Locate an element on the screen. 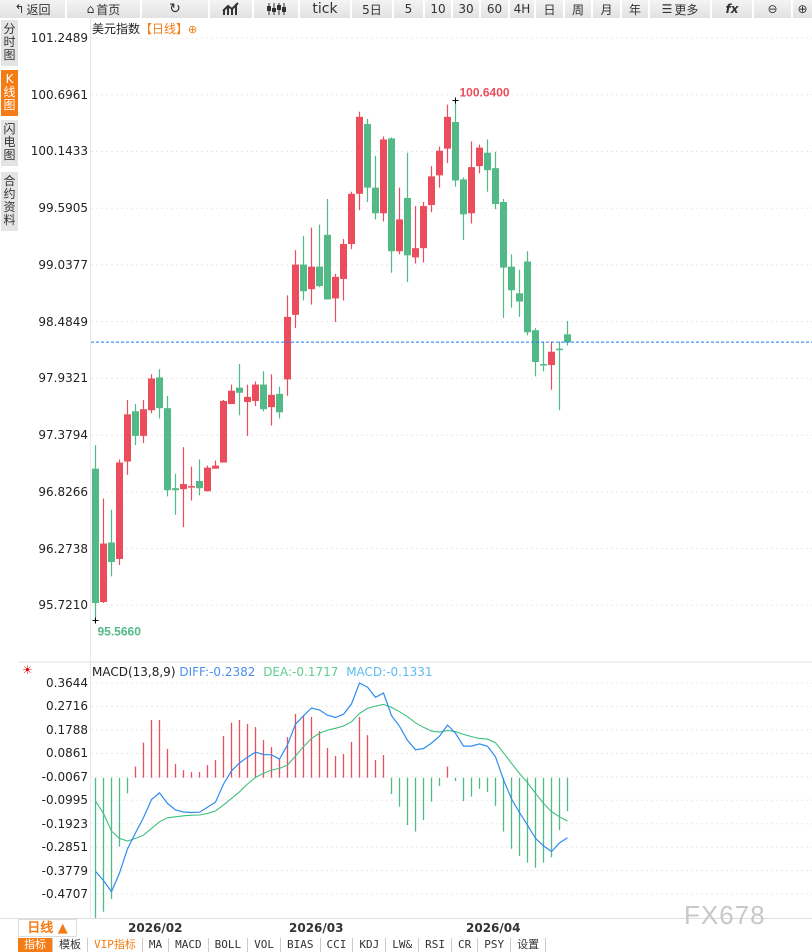 This screenshot has height=952, width=812. add-indicator-icon: ⊕ is located at coordinates (193, 29).